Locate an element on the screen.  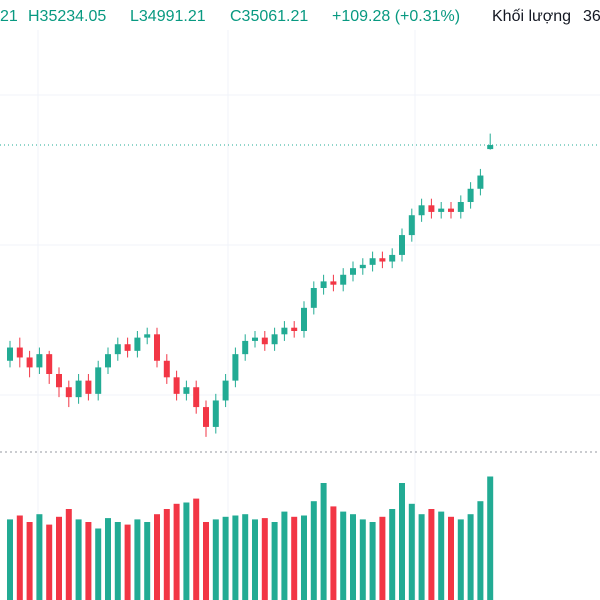
volume-tail: 36 is located at coordinates (591, 16).